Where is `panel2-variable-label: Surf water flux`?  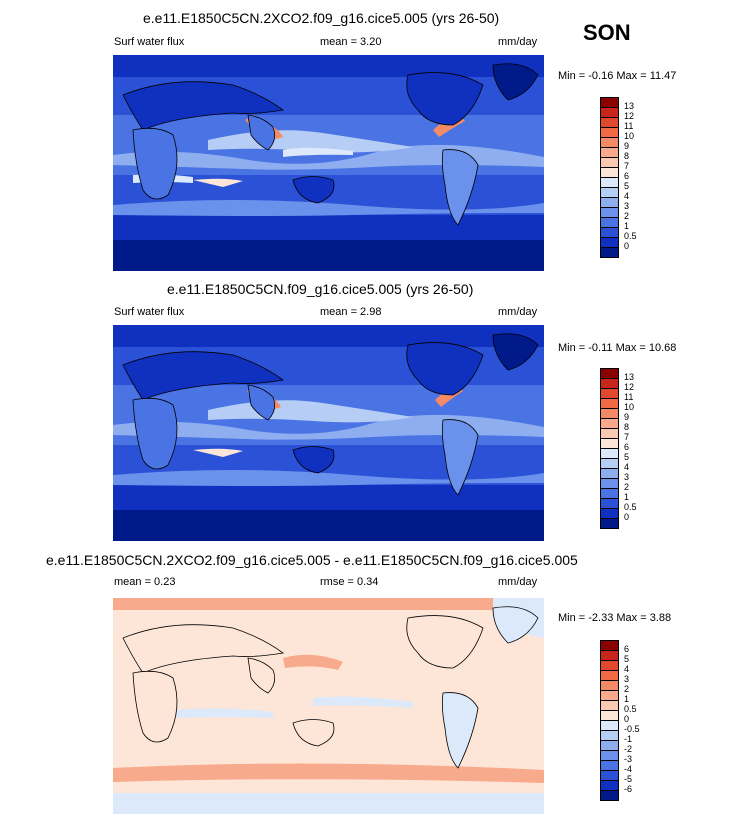
panel2-variable-label: Surf water flux is located at coordinates (149, 312).